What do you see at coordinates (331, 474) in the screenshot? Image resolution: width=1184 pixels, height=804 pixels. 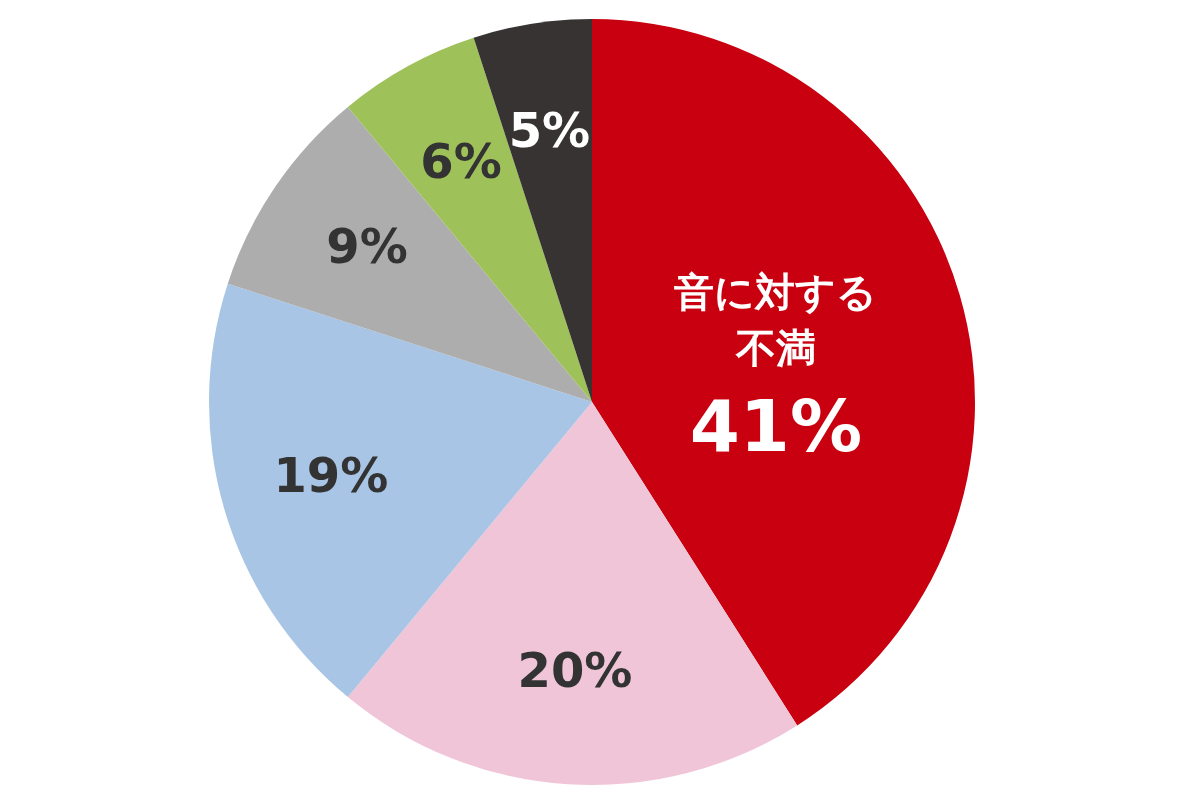 I see `data-label: 19%` at bounding box center [331, 474].